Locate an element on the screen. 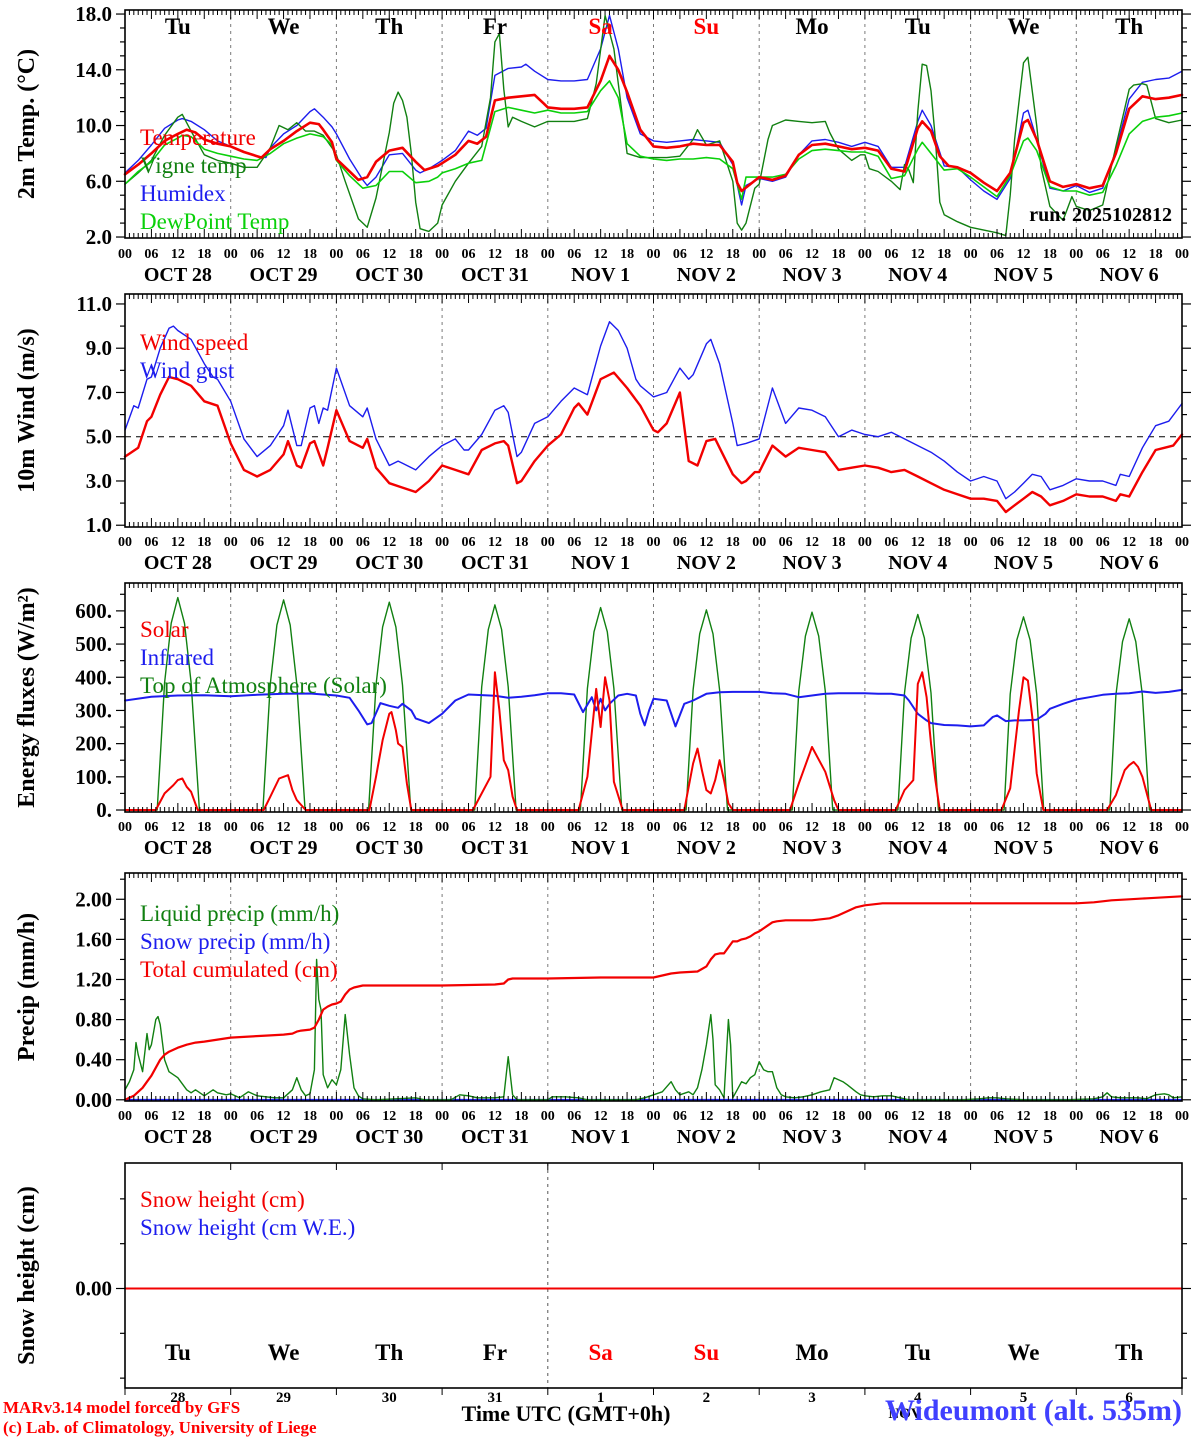  date-label: 6 is located at coordinates (1129, 1398).